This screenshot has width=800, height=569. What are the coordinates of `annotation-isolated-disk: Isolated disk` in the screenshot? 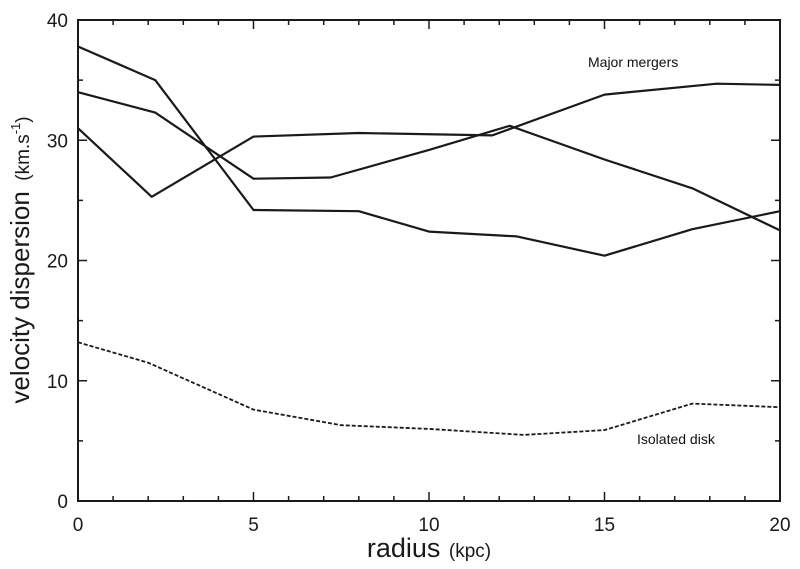 It's located at (676, 439).